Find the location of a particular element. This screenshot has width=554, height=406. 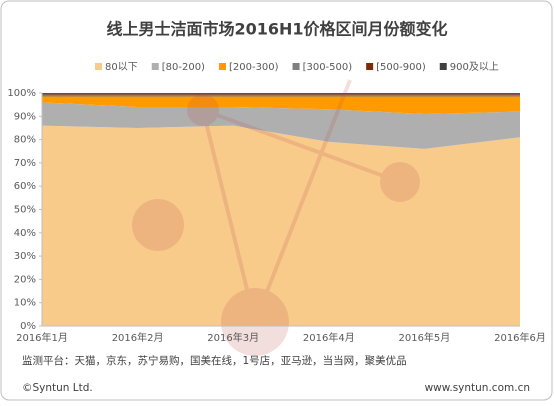

legend-label: [80-200) is located at coordinates (183, 67).